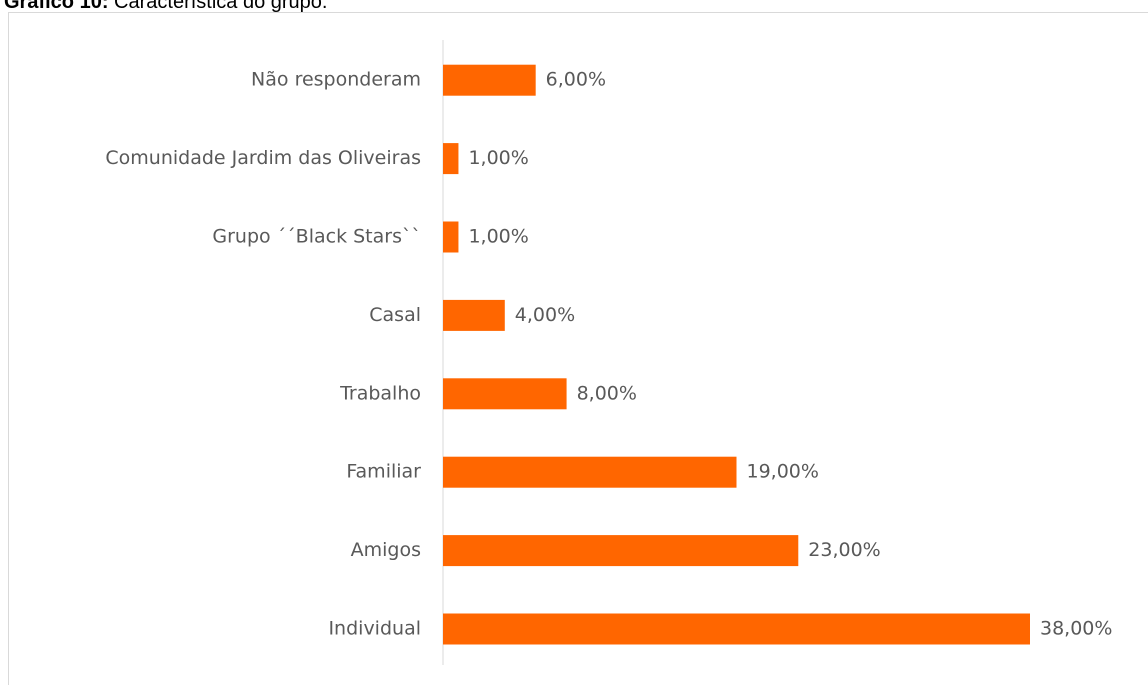  Describe the element at coordinates (383, 472) in the screenshot. I see `y-tick-label: Familiar` at that location.